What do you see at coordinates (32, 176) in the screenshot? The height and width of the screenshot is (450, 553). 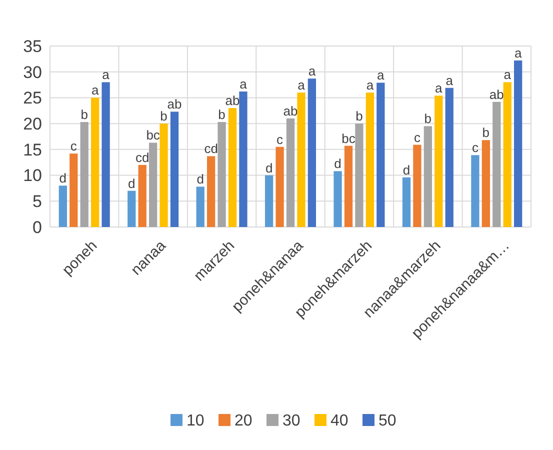 I see `y-tick-label: 10` at bounding box center [32, 176].